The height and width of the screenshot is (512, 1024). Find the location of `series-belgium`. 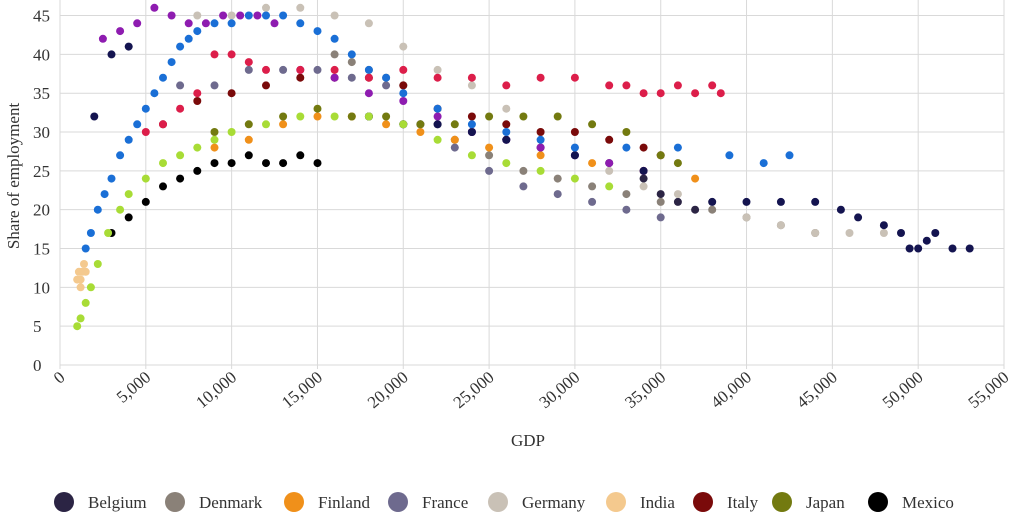

series-belgium is located at coordinates (532, 163).